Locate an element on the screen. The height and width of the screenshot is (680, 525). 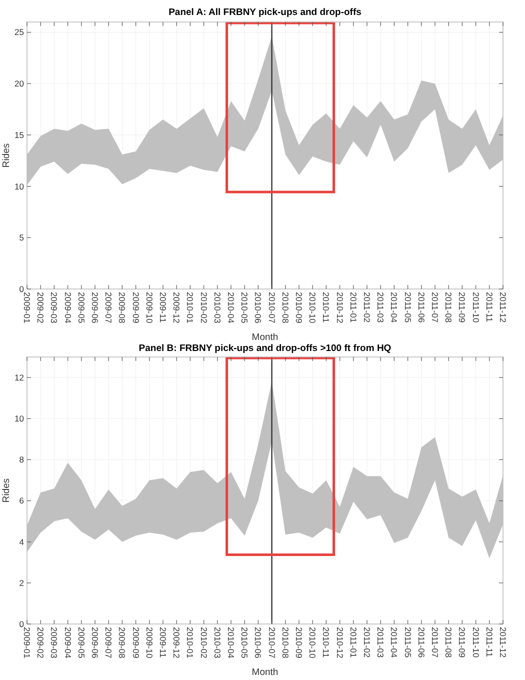
y-tick-label: 12 is located at coordinates (19, 377).